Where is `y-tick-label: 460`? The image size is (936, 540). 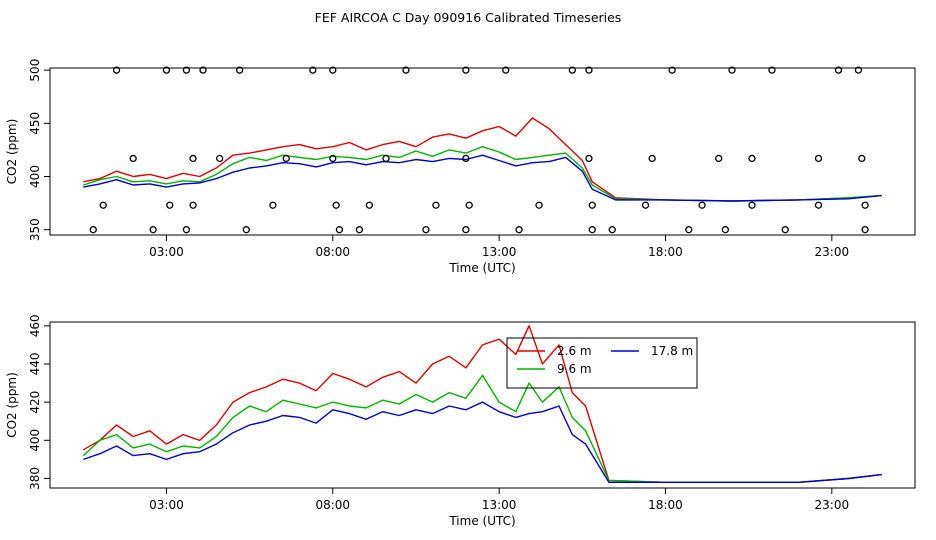 y-tick-label: 460 is located at coordinates (35, 325).